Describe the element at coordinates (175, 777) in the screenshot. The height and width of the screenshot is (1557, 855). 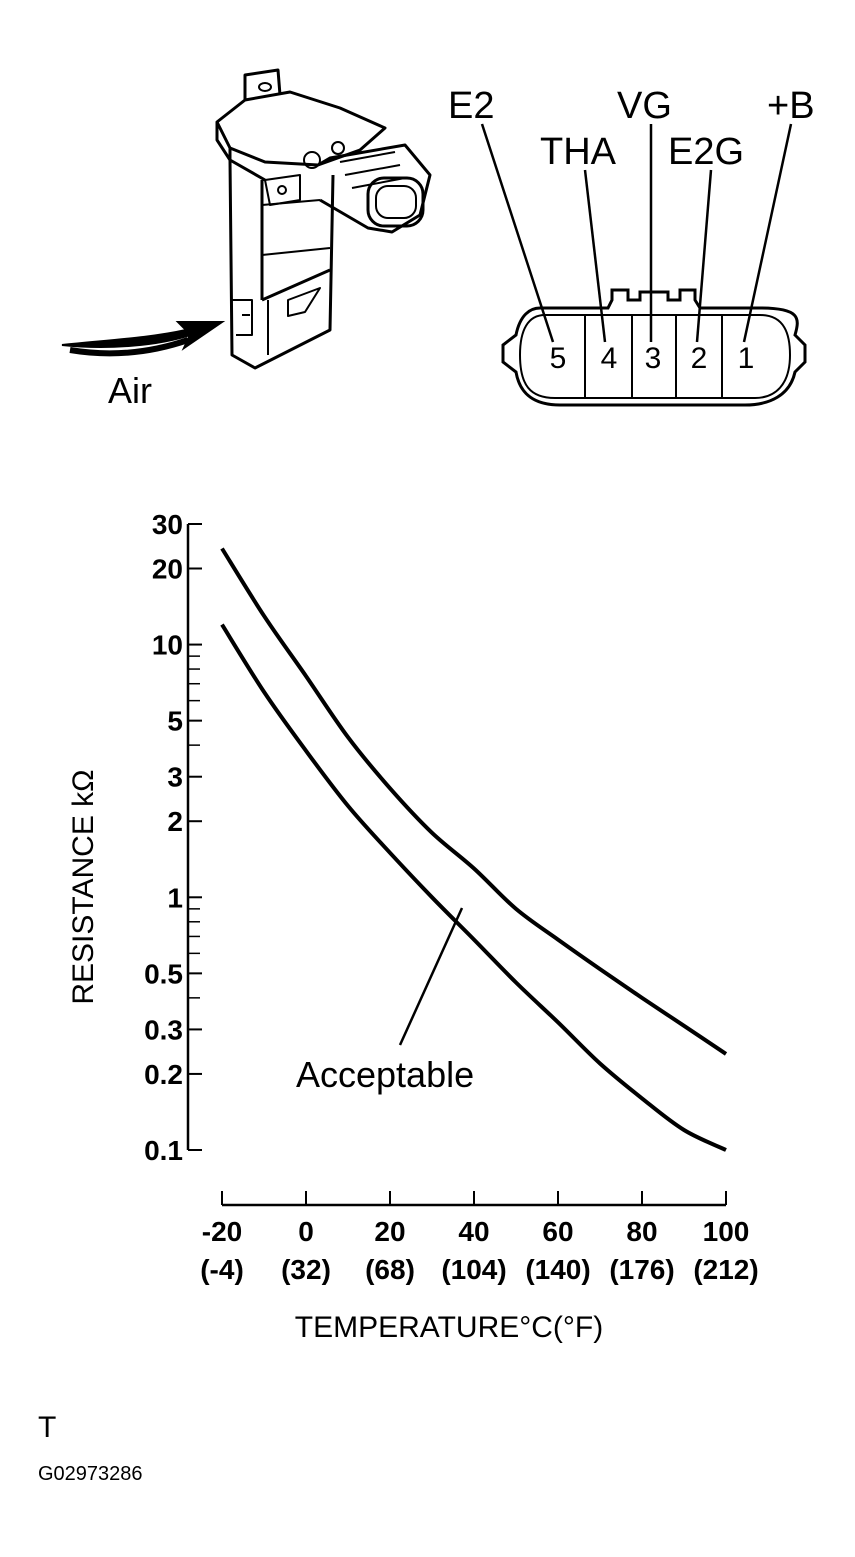
I see `y-tick-label: 3` at that location.